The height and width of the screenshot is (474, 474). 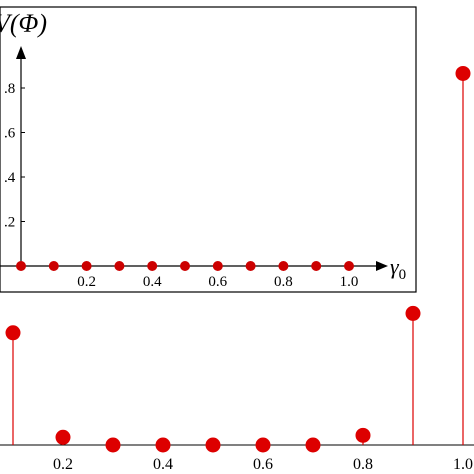 I want to click on inset-x-tick-label: 1.0, so click(x=349, y=282).